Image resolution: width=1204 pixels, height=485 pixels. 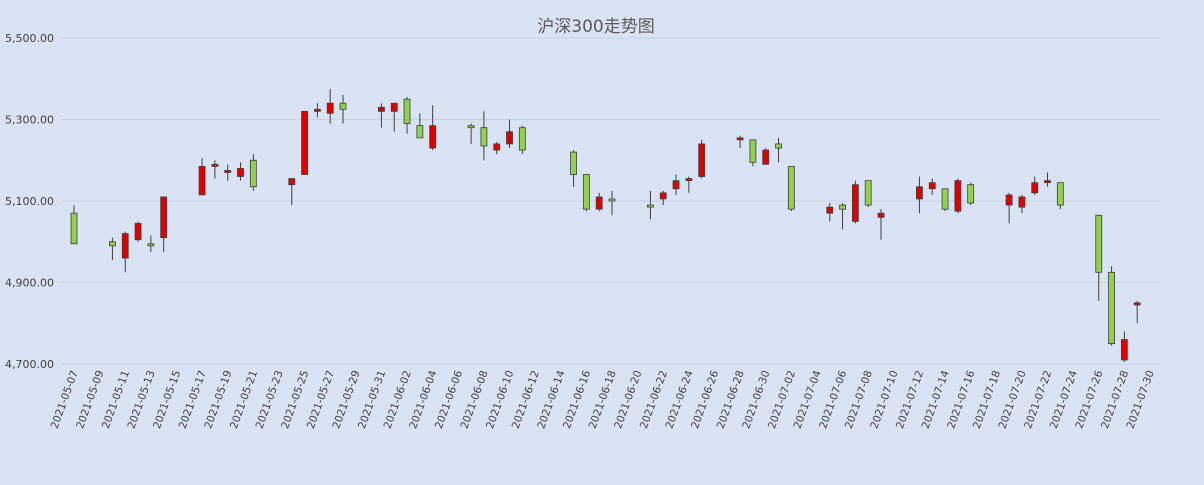 What do you see at coordinates (29, 364) in the screenshot?
I see `y-tick-label: 4,700.00` at bounding box center [29, 364].